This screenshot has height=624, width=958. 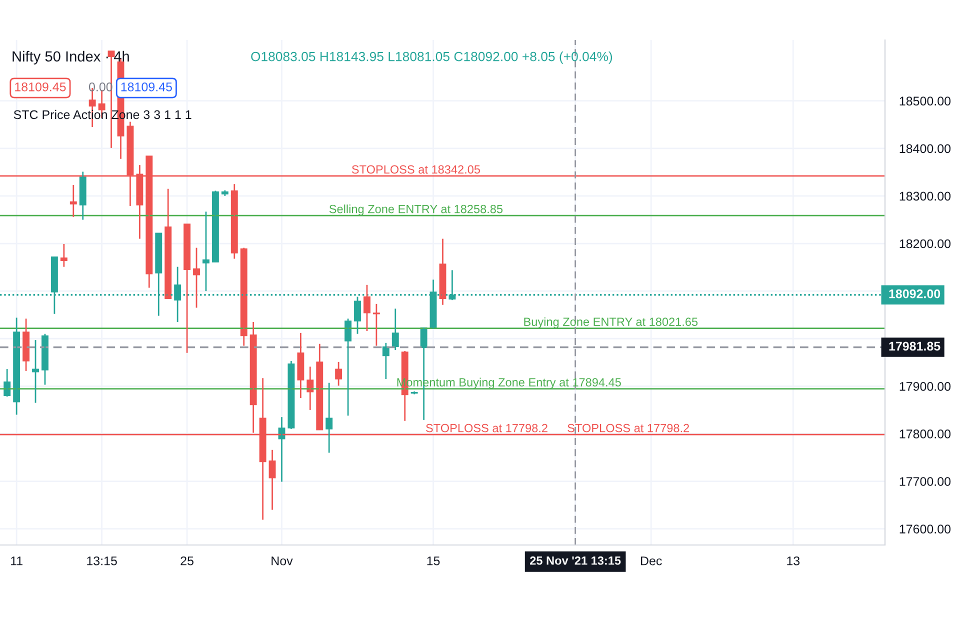 What do you see at coordinates (16, 561) in the screenshot?
I see `x-tick-label: 11` at bounding box center [16, 561].